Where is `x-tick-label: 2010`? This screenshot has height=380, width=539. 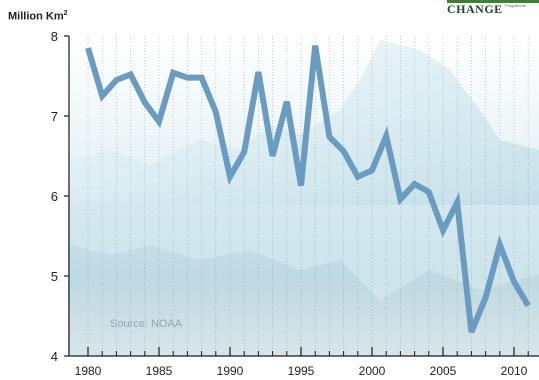 x-tick-label: 2010 is located at coordinates (514, 371).